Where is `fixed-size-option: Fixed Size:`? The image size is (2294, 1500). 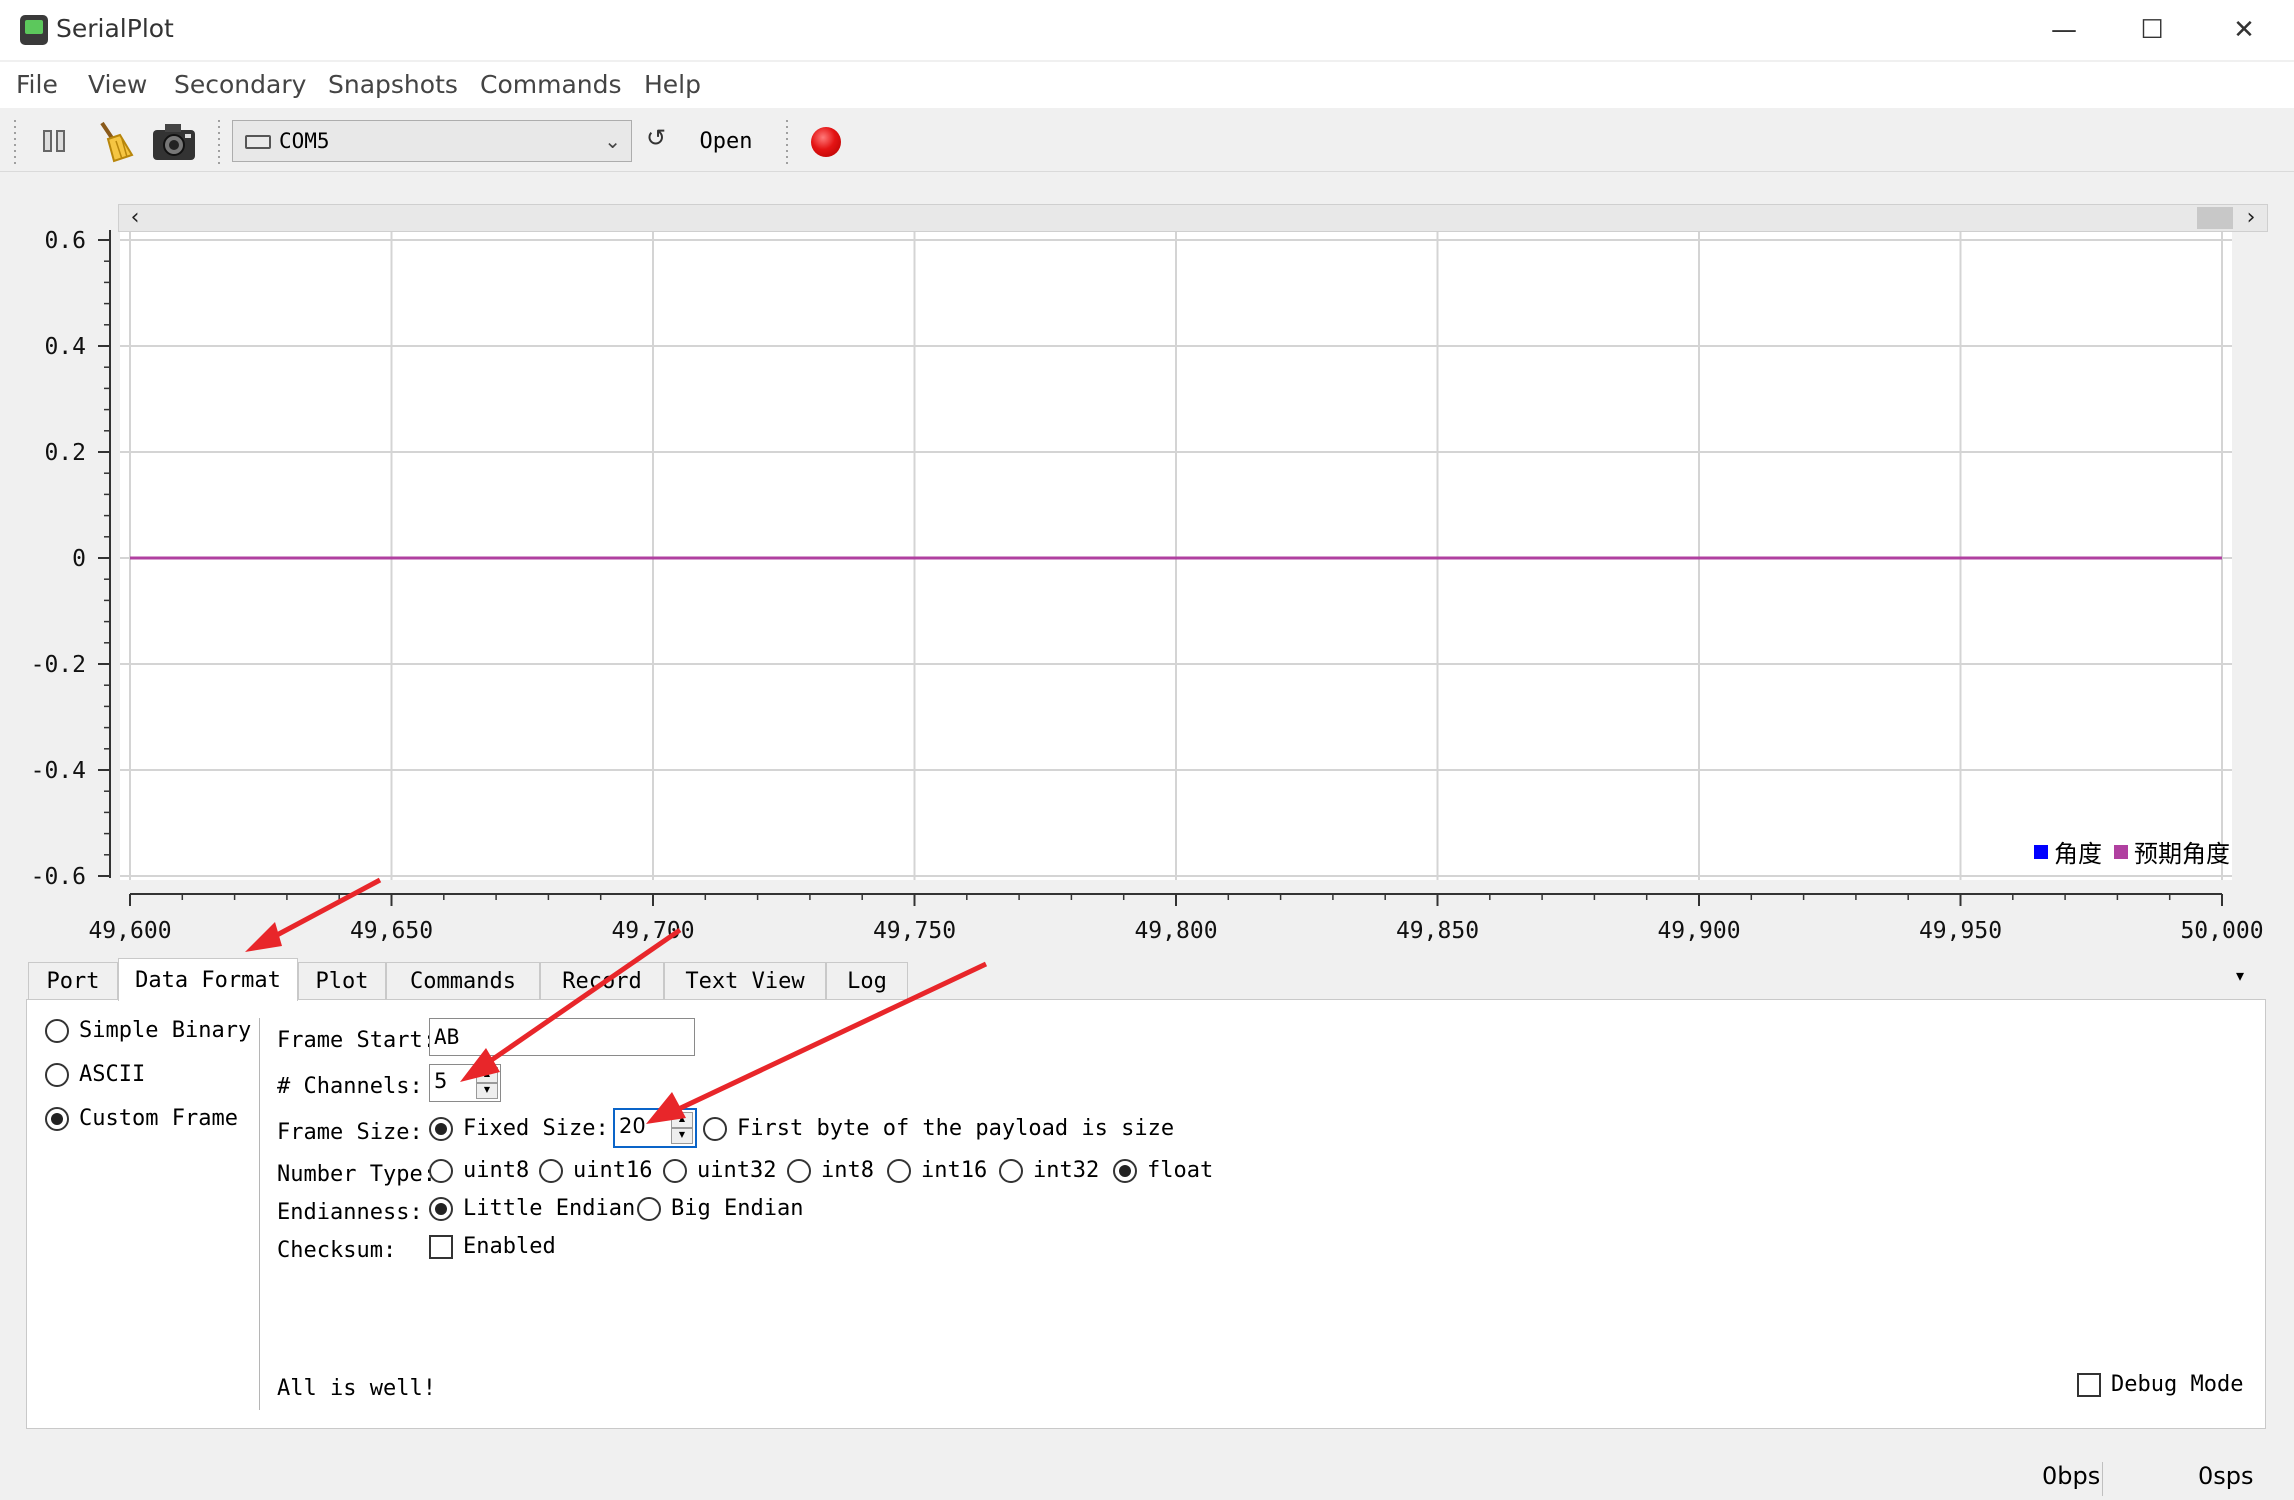
fixed-size-option: Fixed Size: is located at coordinates (519, 1128).